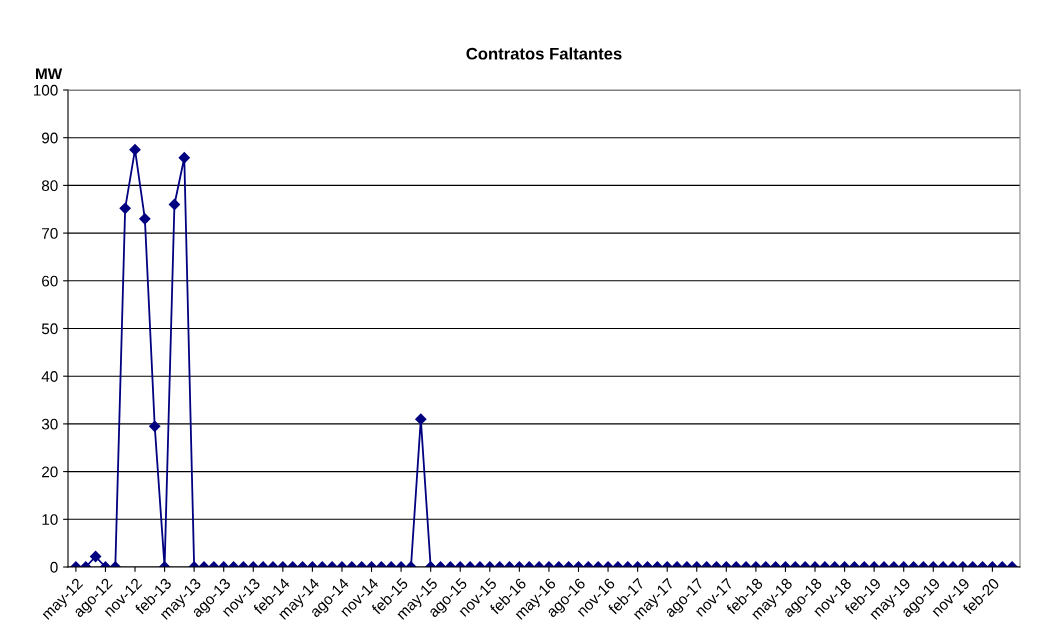 This screenshot has height=644, width=1052. What do you see at coordinates (50, 138) in the screenshot?
I see `y-tick-label: 90` at bounding box center [50, 138].